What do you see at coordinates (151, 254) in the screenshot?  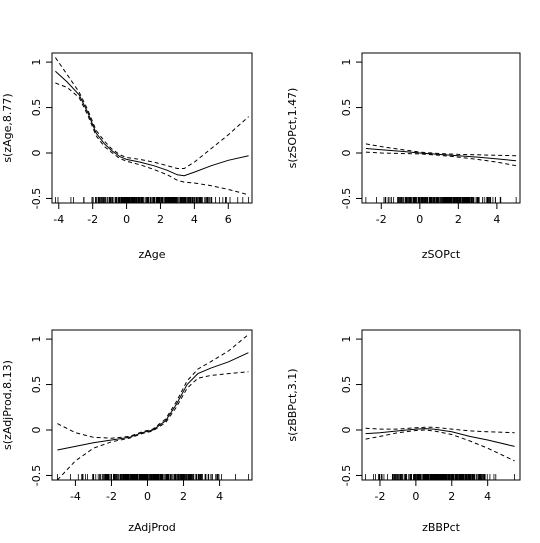 I see `x-axis-title: zAge` at bounding box center [151, 254].